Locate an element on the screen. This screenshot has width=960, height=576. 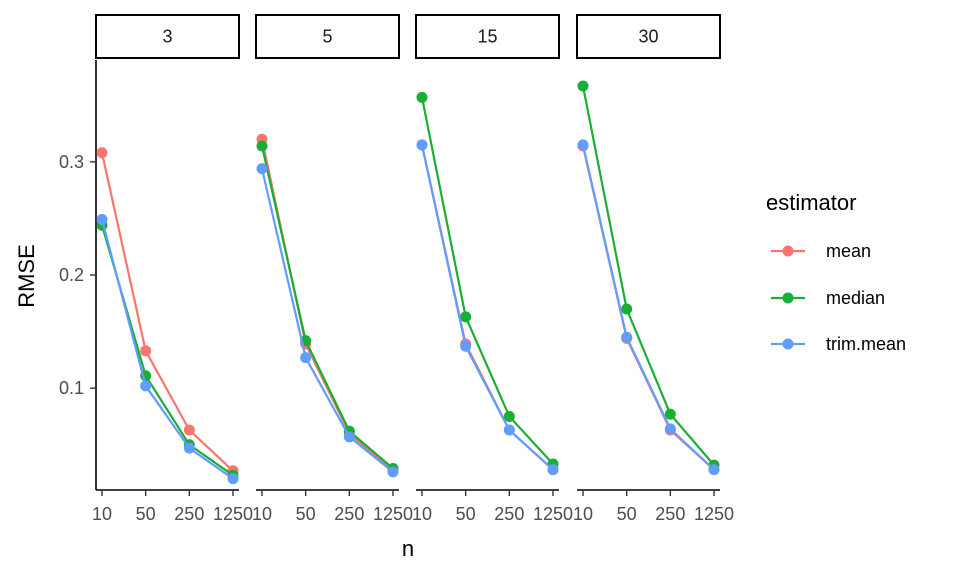
legend-item-median: median is located at coordinates (828, 298).